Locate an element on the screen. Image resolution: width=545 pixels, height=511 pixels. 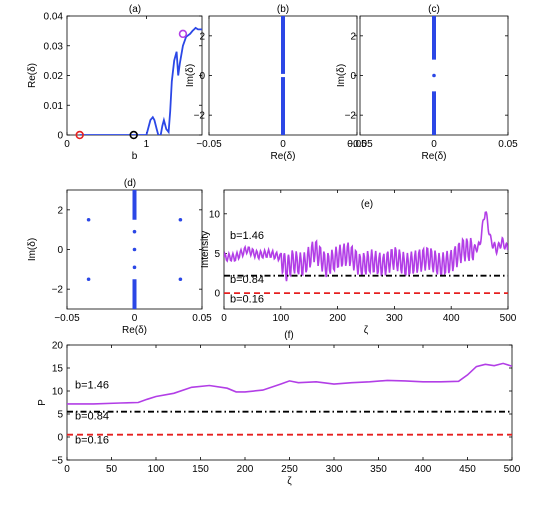
panel-label: (c) is located at coordinates (434, 9).